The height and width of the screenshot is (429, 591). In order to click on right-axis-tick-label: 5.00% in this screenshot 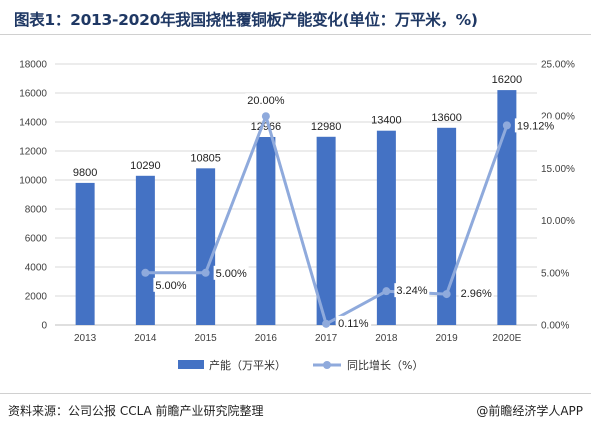, I will do `click(555, 273)`.